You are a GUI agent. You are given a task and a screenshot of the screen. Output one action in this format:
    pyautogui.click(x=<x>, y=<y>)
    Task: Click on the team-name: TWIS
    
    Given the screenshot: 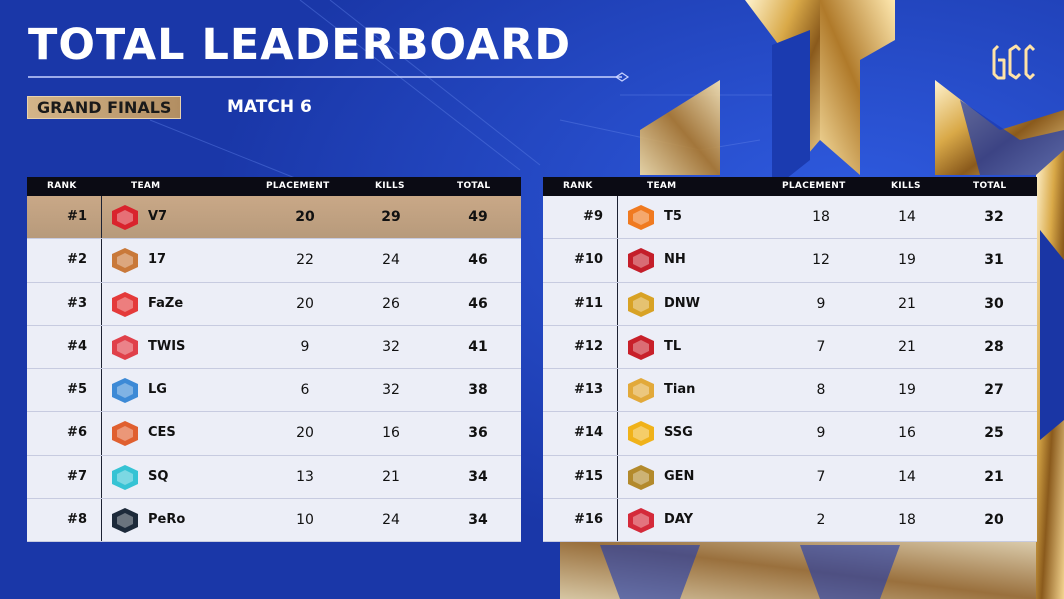 What is the action you would take?
    pyautogui.click(x=167, y=346)
    